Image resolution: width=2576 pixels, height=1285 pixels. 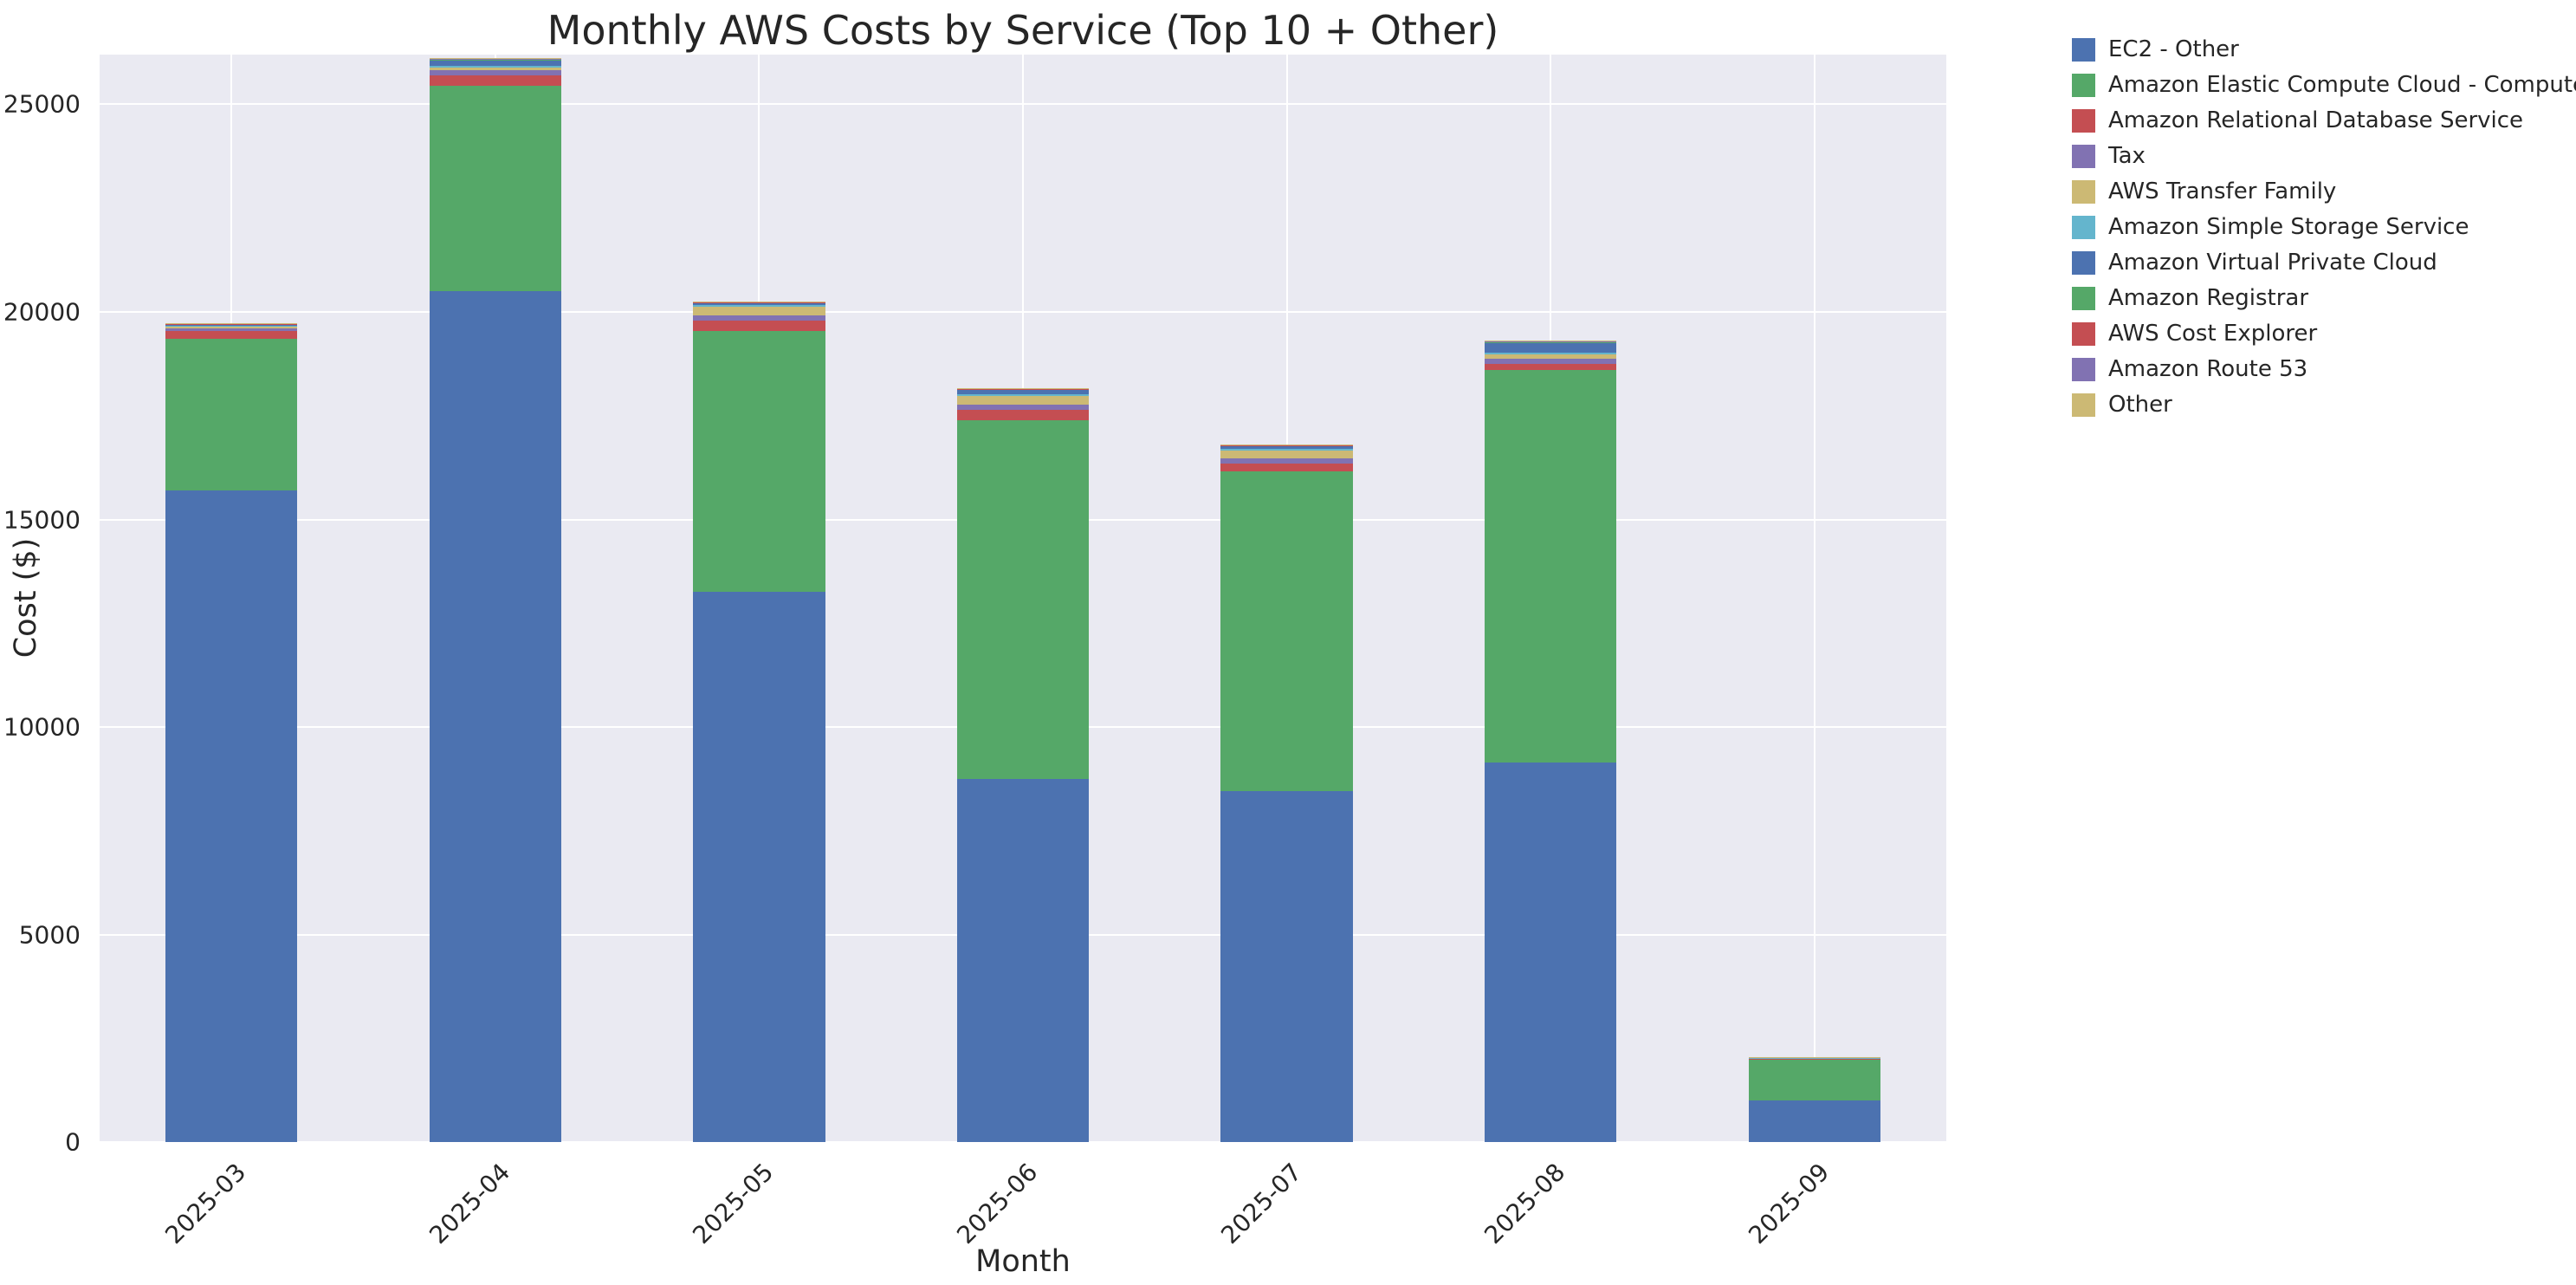 What do you see at coordinates (2213, 334) in the screenshot?
I see `legend-label: AWS Cost Explorer` at bounding box center [2213, 334].